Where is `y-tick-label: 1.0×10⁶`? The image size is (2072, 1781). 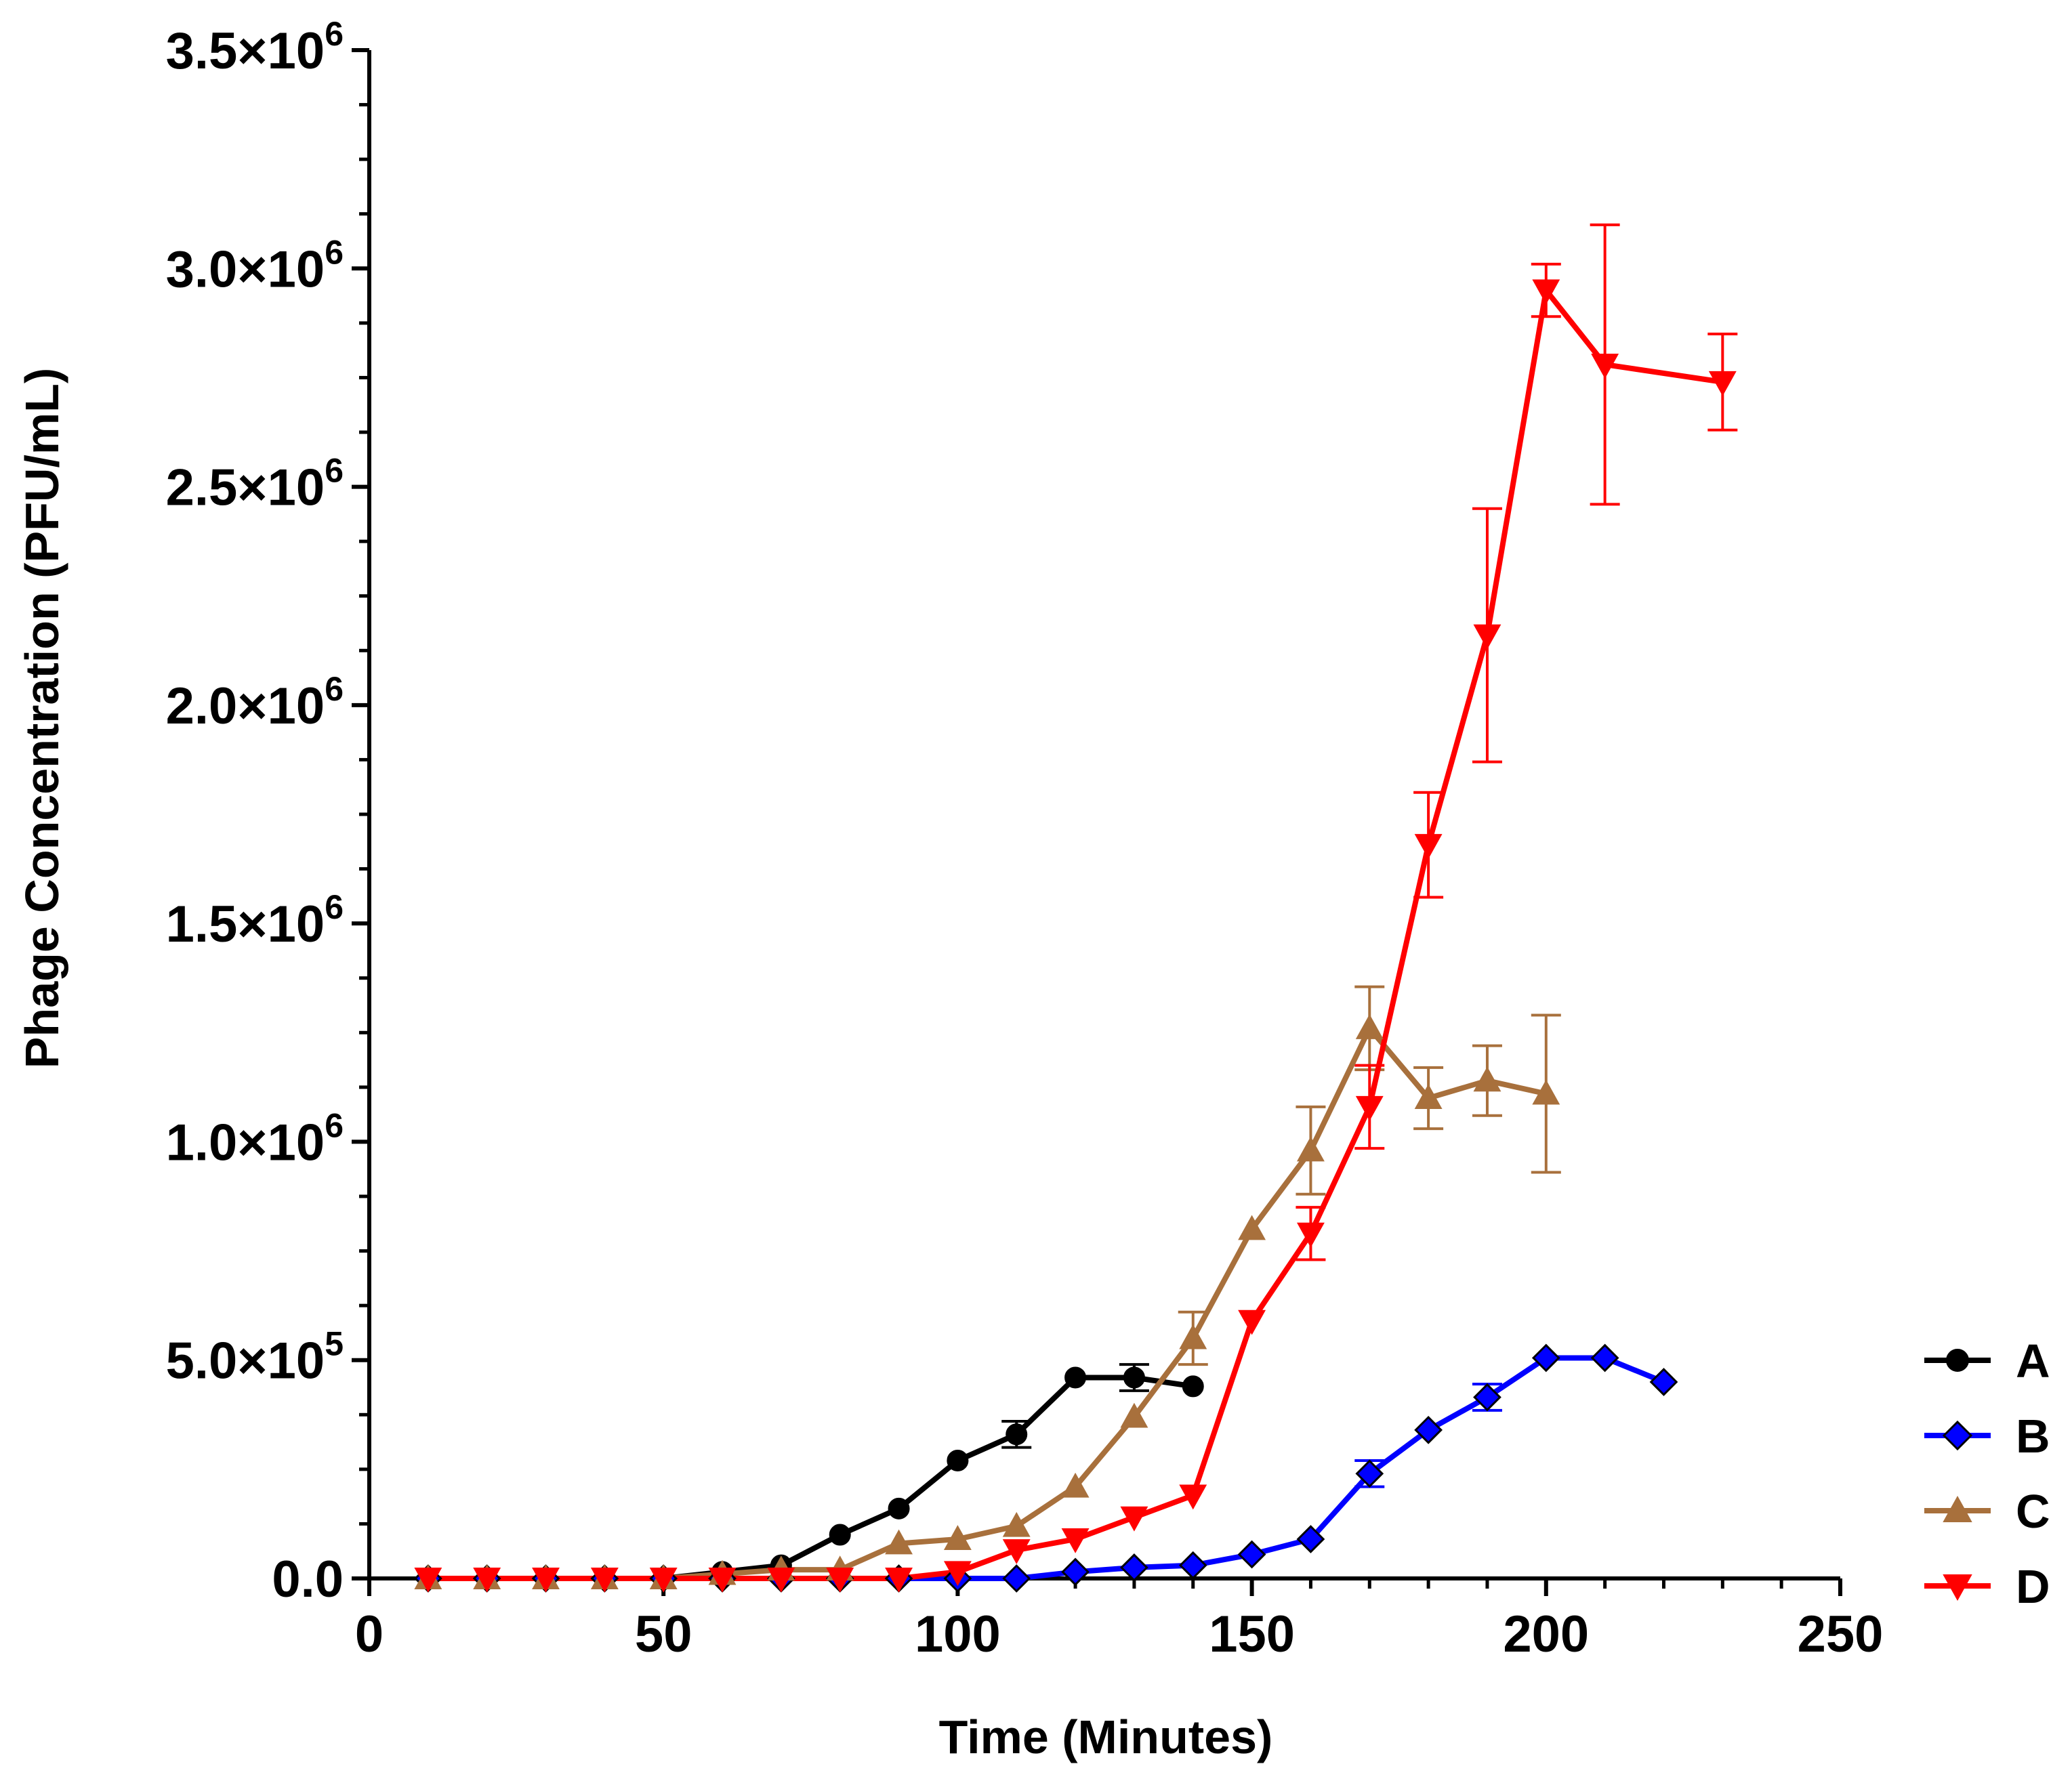 y-tick-label: 1.0×10⁶ is located at coordinates (255, 1138).